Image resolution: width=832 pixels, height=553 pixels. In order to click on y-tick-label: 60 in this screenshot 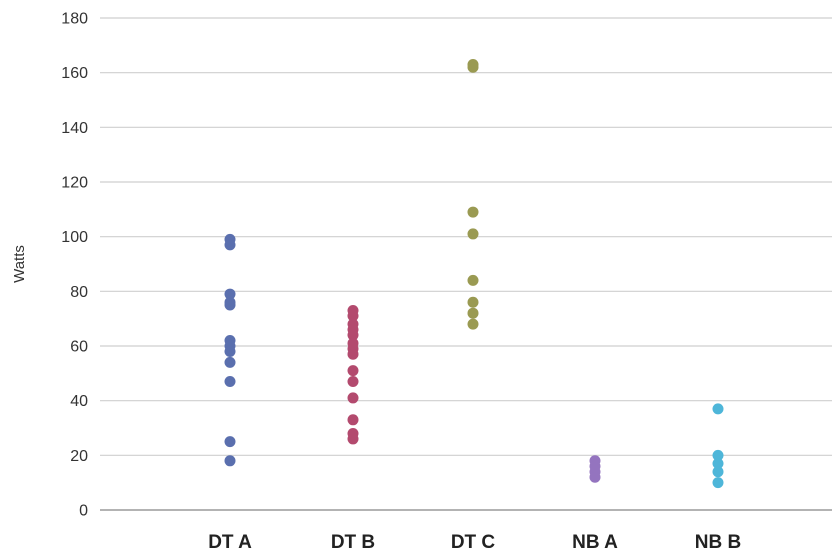, I will do `click(79, 347)`.